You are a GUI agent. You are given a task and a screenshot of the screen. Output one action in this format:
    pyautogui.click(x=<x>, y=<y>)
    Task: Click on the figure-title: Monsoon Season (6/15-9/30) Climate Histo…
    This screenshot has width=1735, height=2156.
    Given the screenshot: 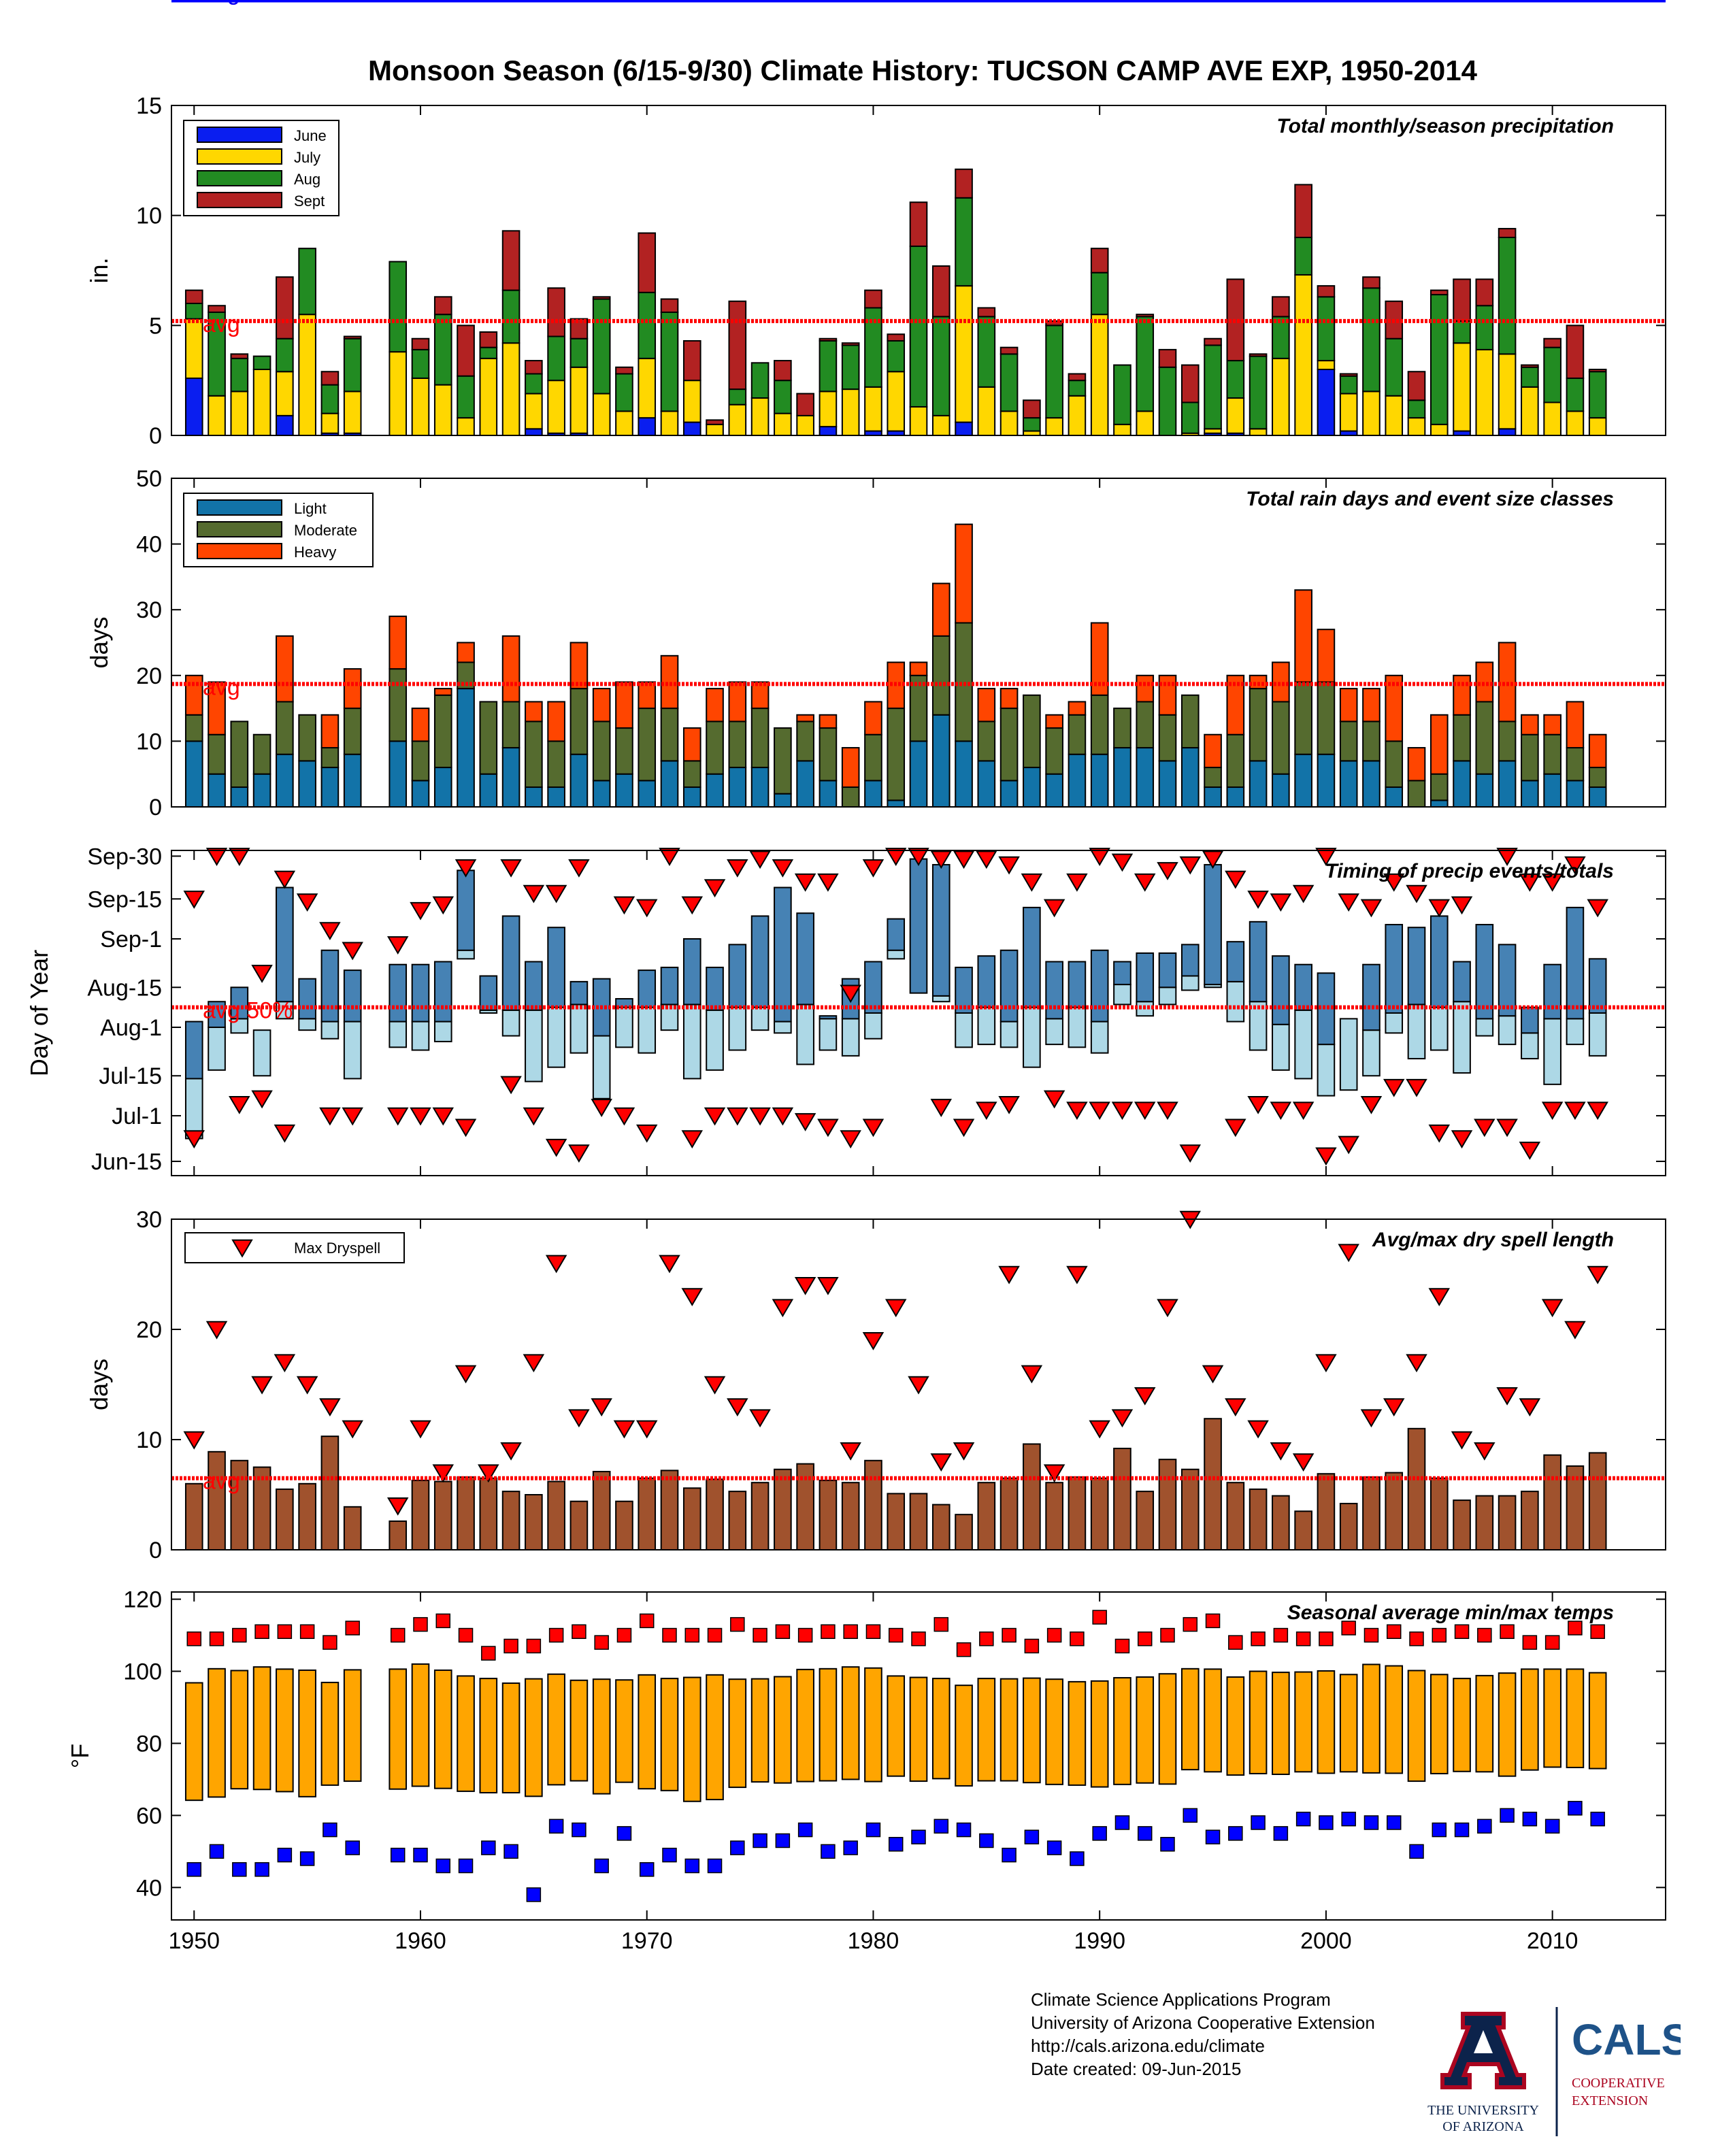 What is the action you would take?
    pyautogui.click(x=923, y=70)
    